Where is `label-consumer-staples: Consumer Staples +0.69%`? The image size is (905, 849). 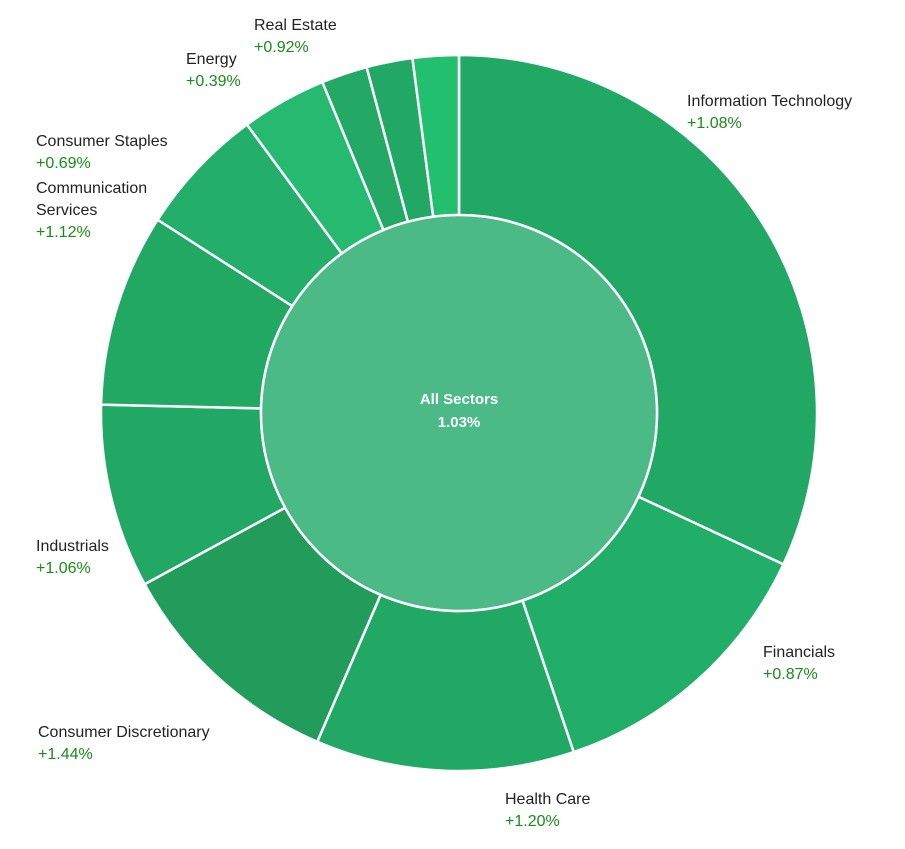 label-consumer-staples: Consumer Staples +0.69% is located at coordinates (102, 153).